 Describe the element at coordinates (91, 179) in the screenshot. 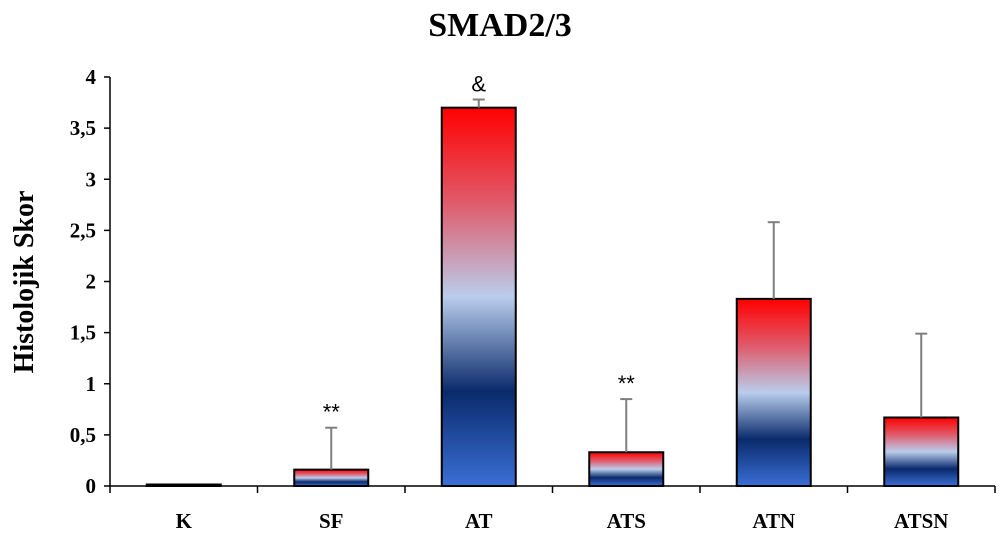

I see `y-tick-label: 3` at that location.